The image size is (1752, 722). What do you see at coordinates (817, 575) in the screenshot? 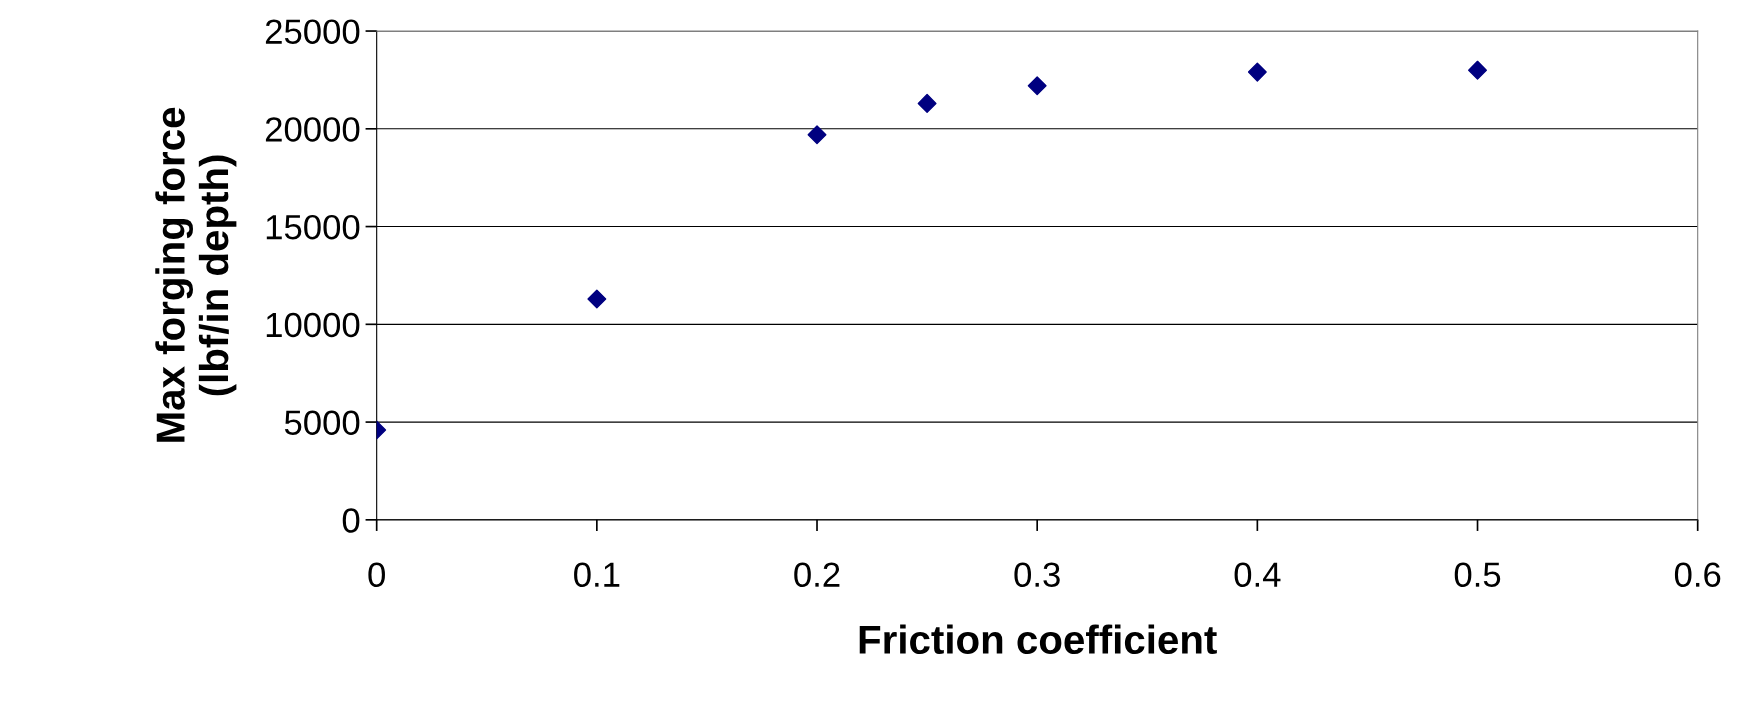
I see `x-tick-label: 0.2` at bounding box center [817, 575].